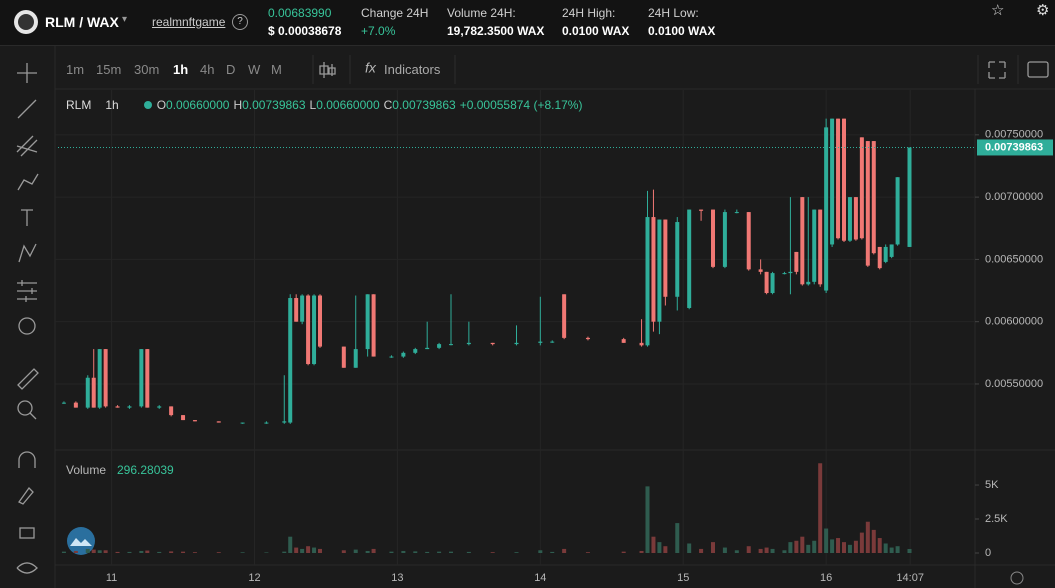 The width and height of the screenshot is (1055, 588). I want to click on low-value: 0.0100 WAX, so click(682, 31).